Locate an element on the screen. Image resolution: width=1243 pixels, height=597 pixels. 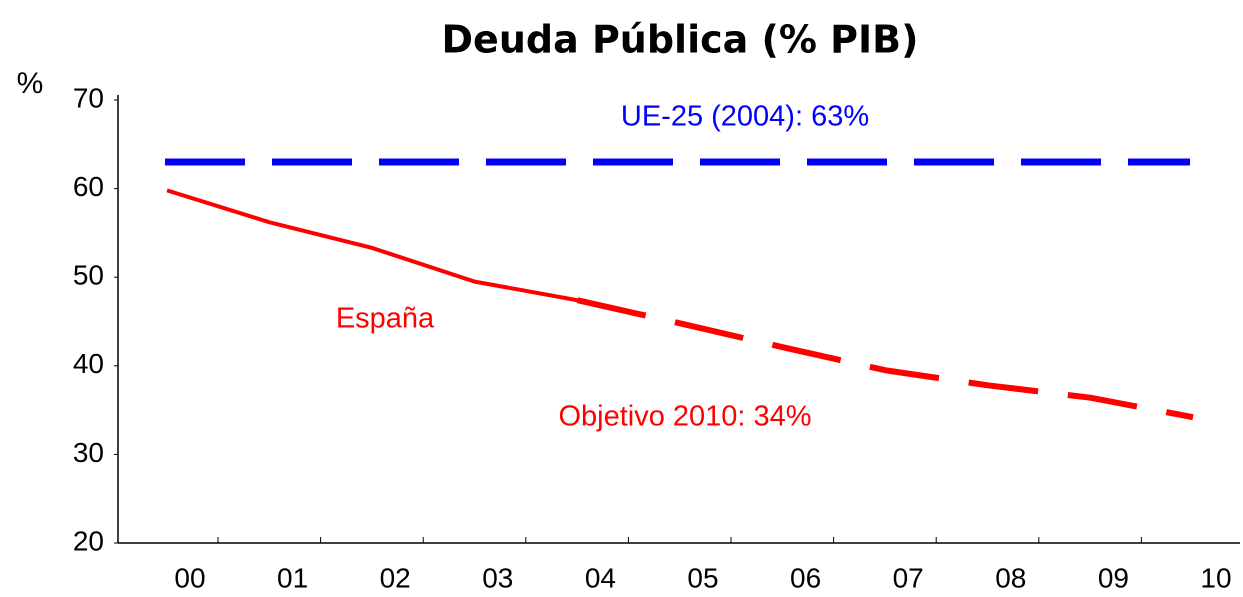
x-tick-label: 02 is located at coordinates (395, 577).